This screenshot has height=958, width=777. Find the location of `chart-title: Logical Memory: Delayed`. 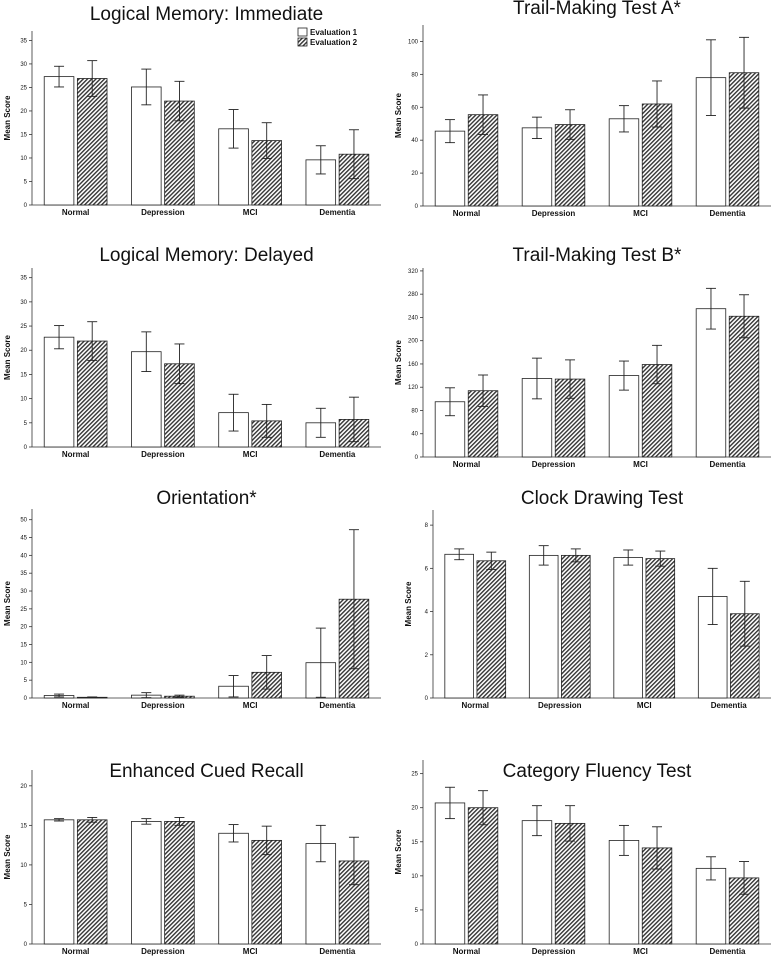

chart-title: Logical Memory: Delayed is located at coordinates (206, 255).